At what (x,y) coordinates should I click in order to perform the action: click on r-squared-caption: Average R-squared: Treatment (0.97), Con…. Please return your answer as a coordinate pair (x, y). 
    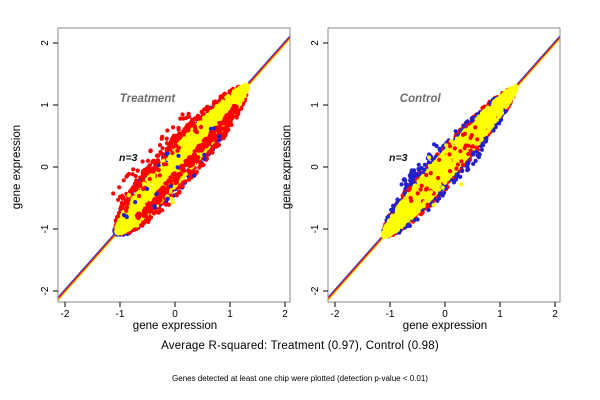
    Looking at the image, I should click on (300, 346).